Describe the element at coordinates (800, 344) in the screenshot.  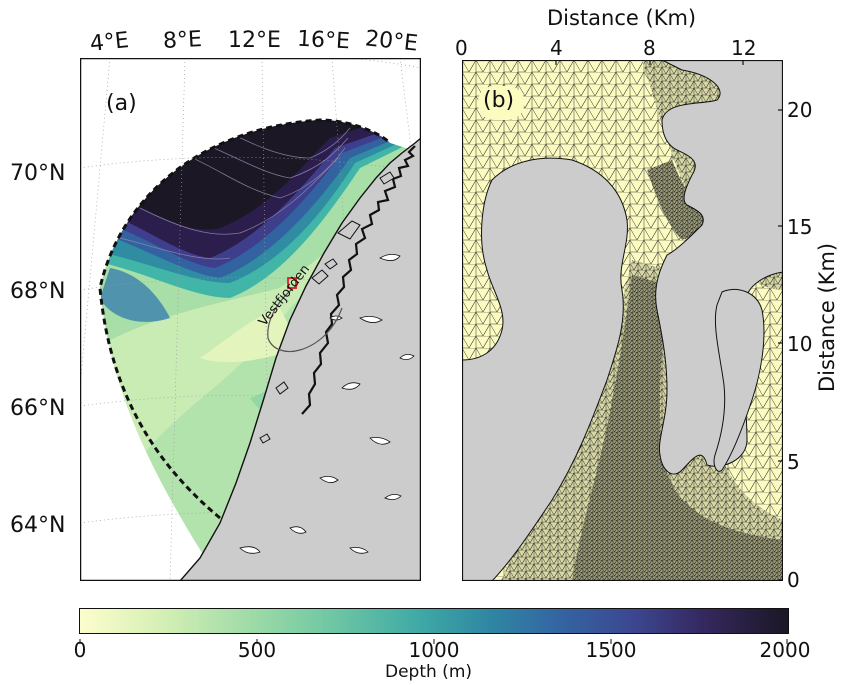
I see `y-tick-10: 10` at that location.